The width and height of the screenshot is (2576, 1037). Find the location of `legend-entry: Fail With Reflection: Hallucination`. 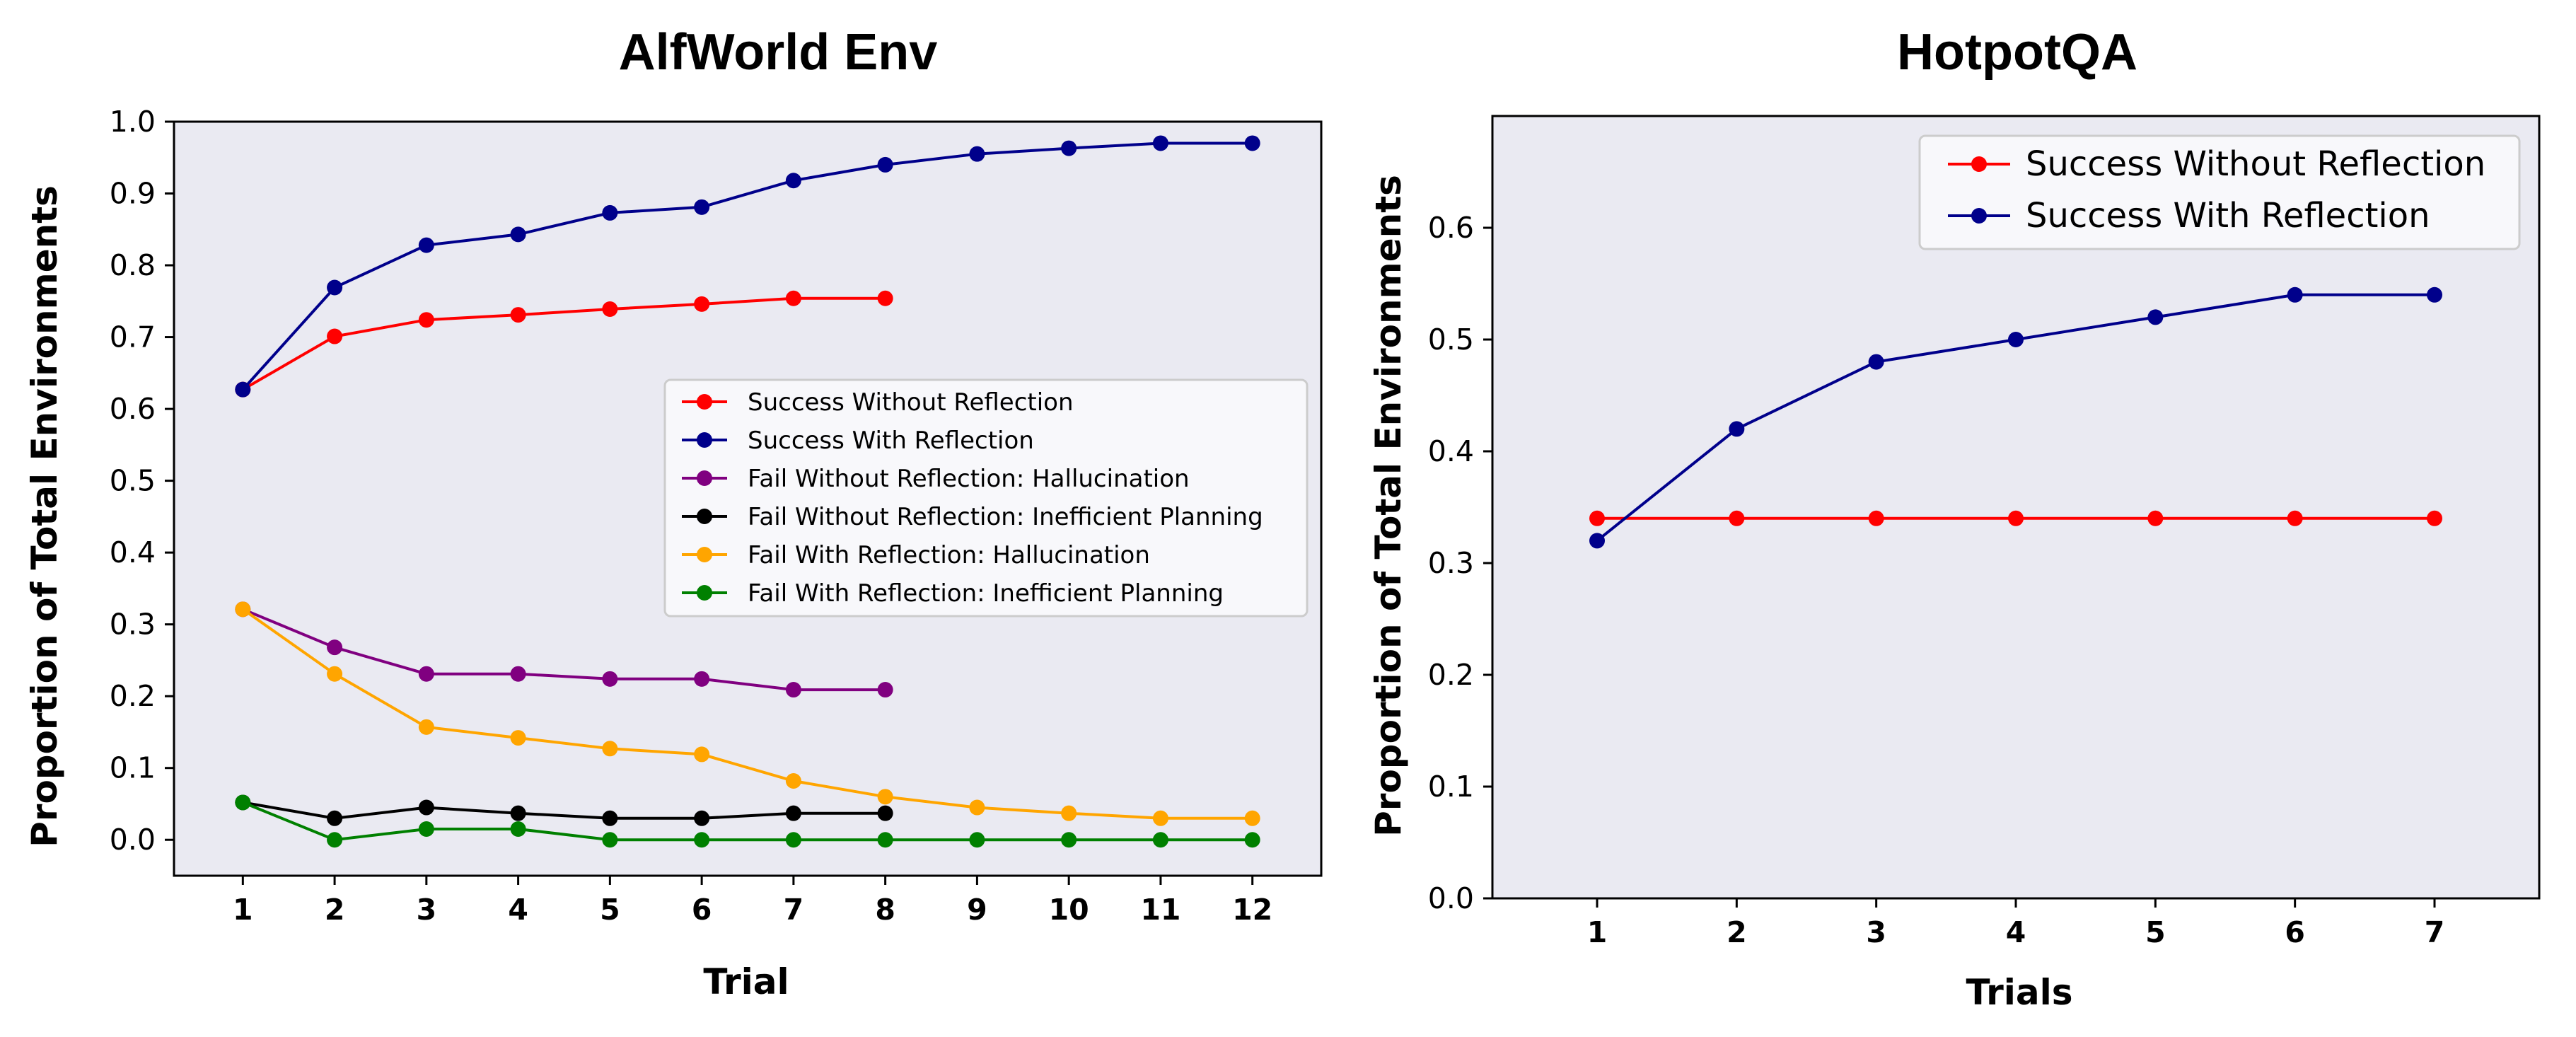

legend-entry: Fail With Reflection: Hallucination is located at coordinates (949, 555).